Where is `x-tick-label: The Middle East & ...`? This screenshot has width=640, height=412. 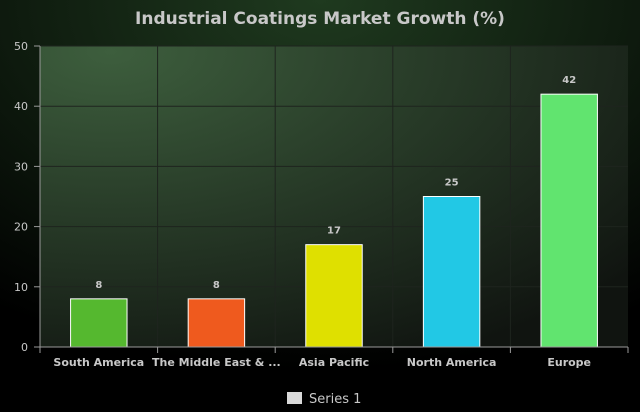
x-tick-label: The Middle East & ... is located at coordinates (216, 362).